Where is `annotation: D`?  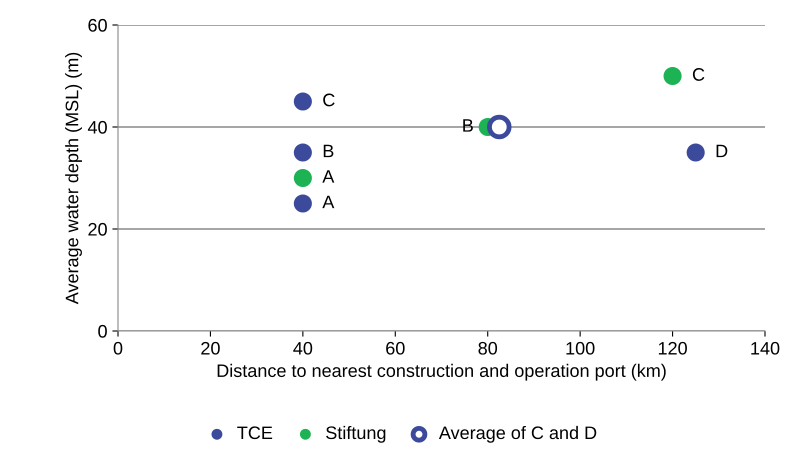
annotation: D is located at coordinates (722, 151).